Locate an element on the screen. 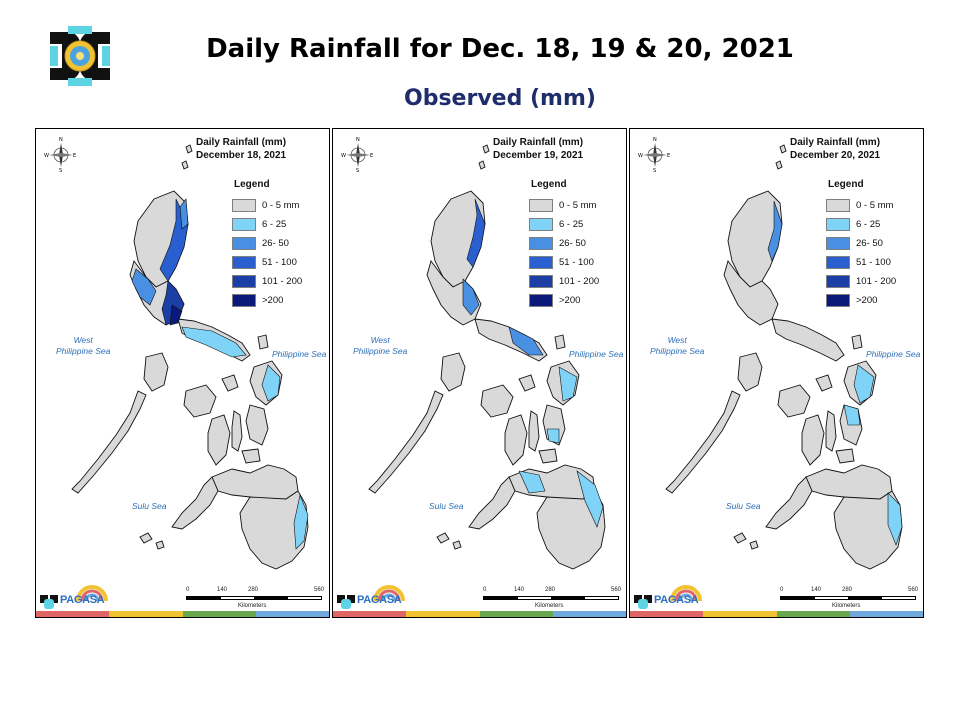 The image size is (960, 720). island-masbate is located at coordinates (230, 383).